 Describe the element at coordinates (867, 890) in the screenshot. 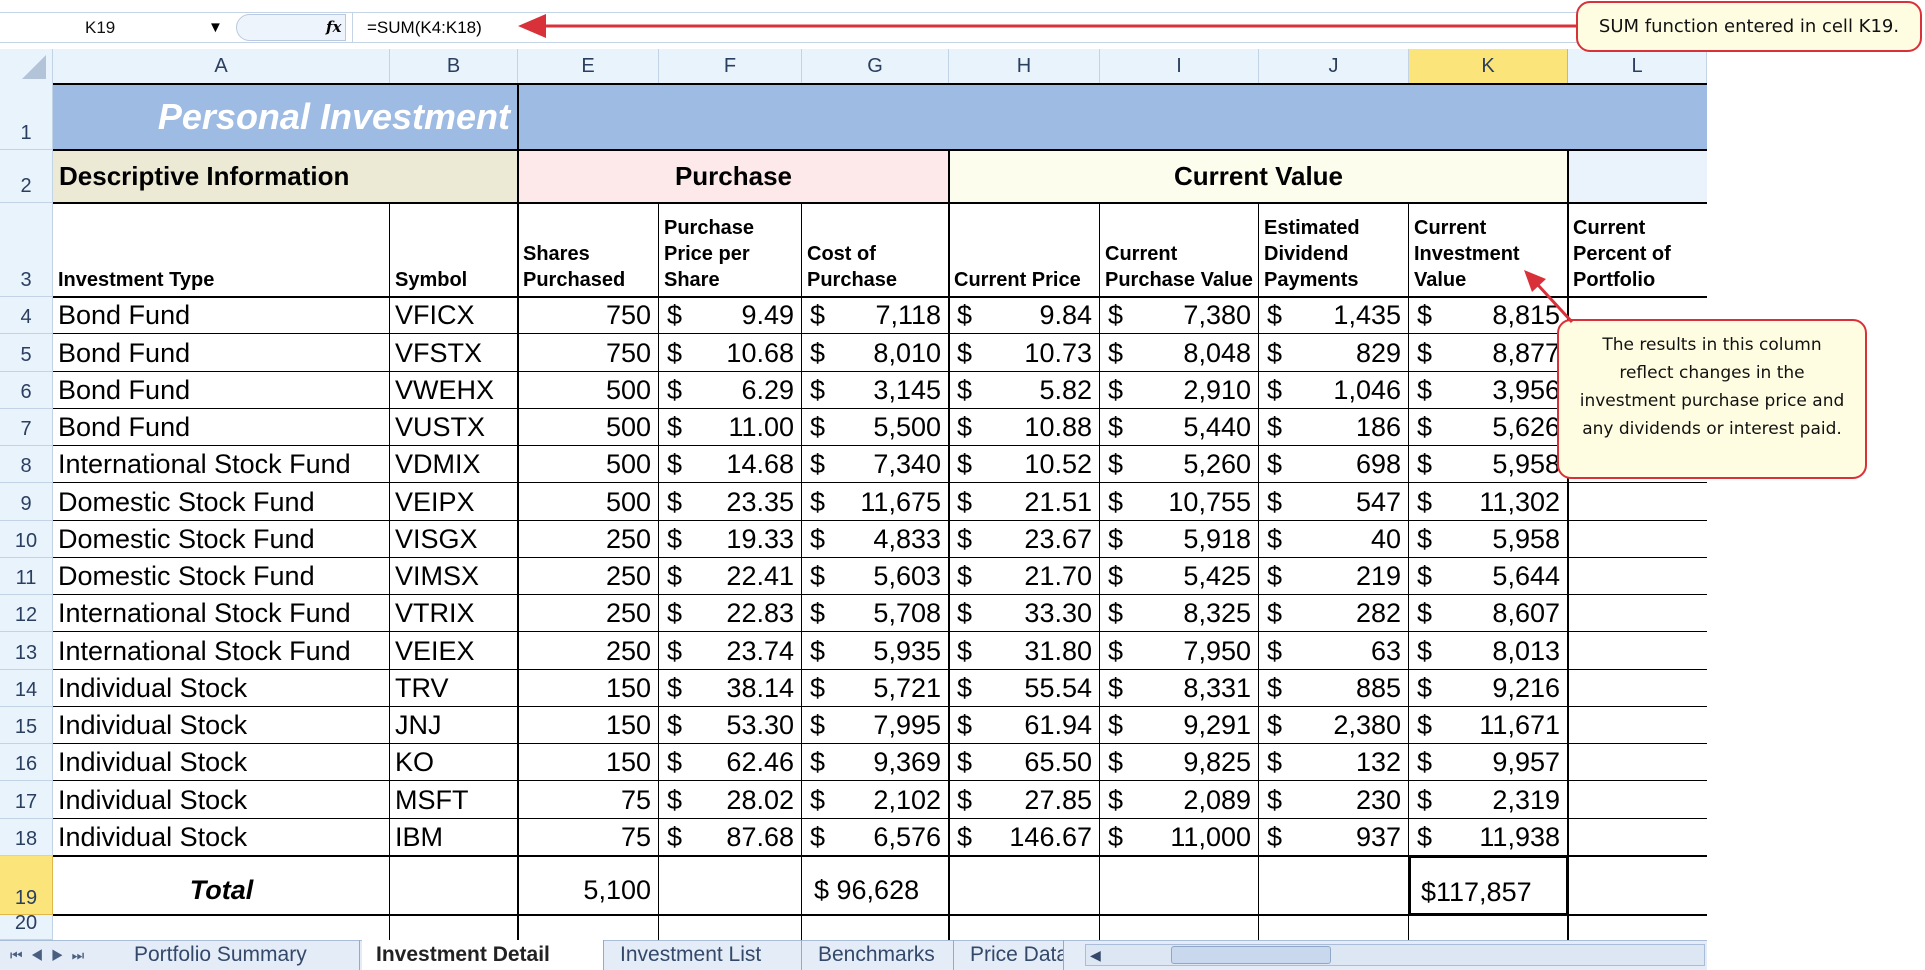

I see `total-cost: $ 96,628` at that location.